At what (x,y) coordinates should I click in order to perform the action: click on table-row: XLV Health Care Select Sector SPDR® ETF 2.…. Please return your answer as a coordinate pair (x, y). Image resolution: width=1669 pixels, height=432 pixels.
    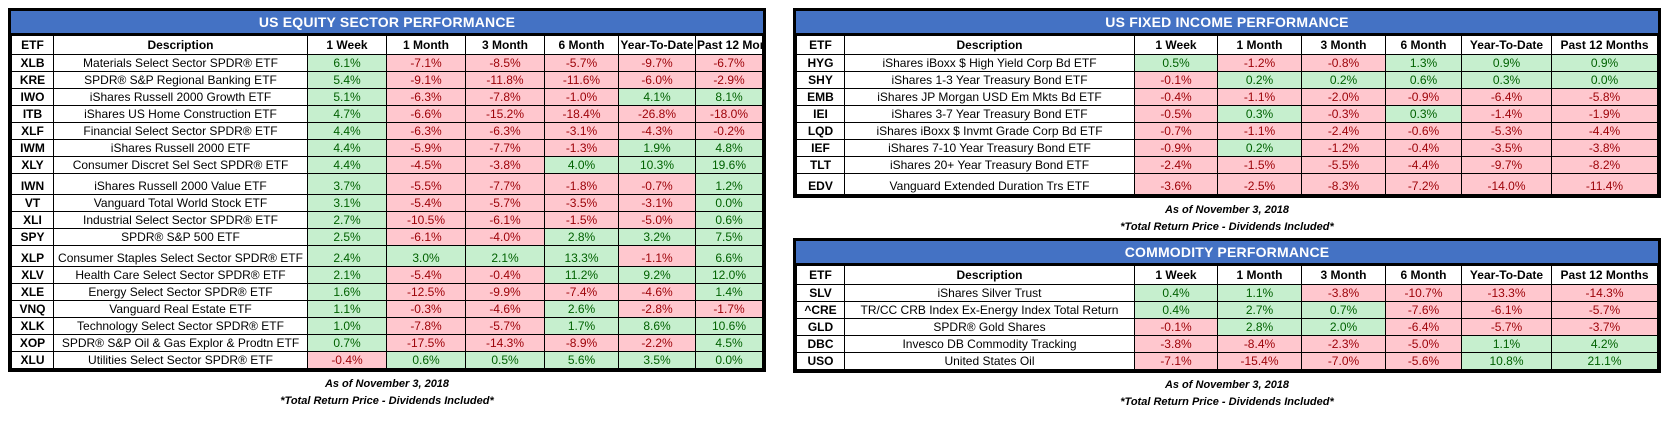
    Looking at the image, I should click on (387, 275).